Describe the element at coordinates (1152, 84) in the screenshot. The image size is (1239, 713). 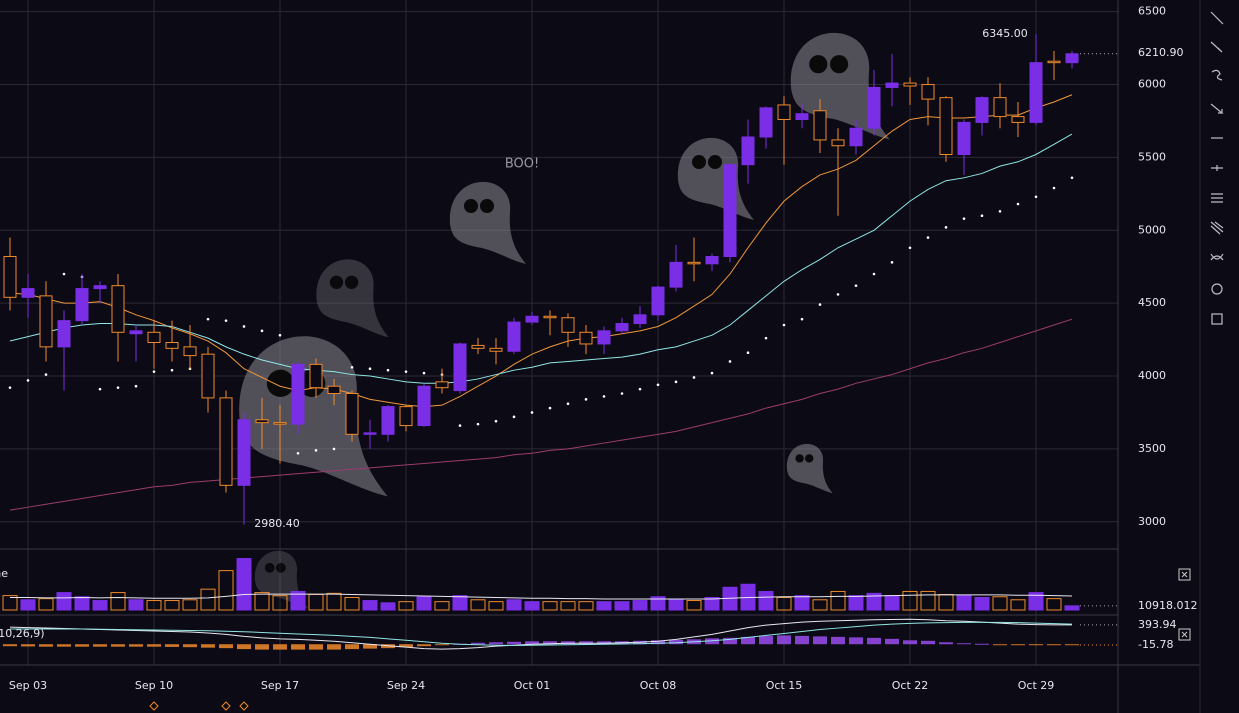
I see `y-tick-label: 6000` at that location.